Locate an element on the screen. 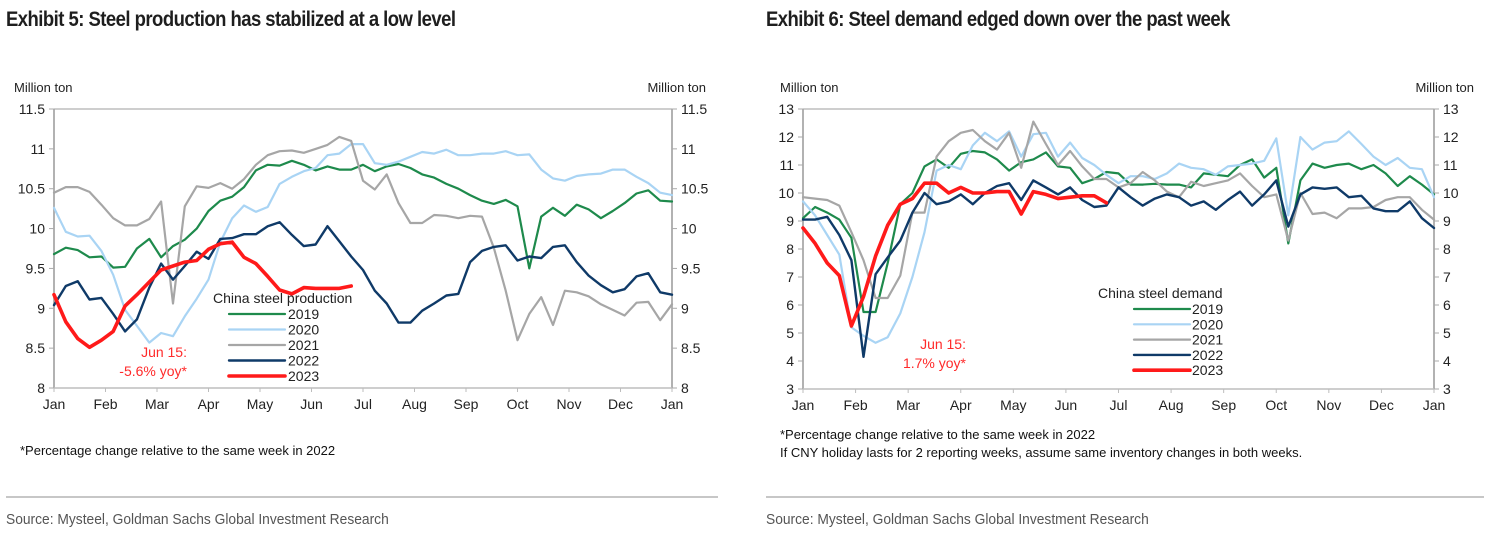 This screenshot has height=538, width=1491. y-tick-label-left: 11.5 is located at coordinates (32, 109).